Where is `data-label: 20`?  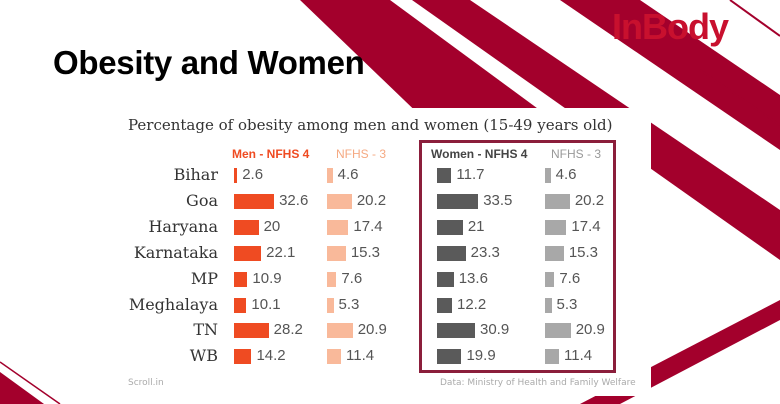 data-label: 20 is located at coordinates (272, 226).